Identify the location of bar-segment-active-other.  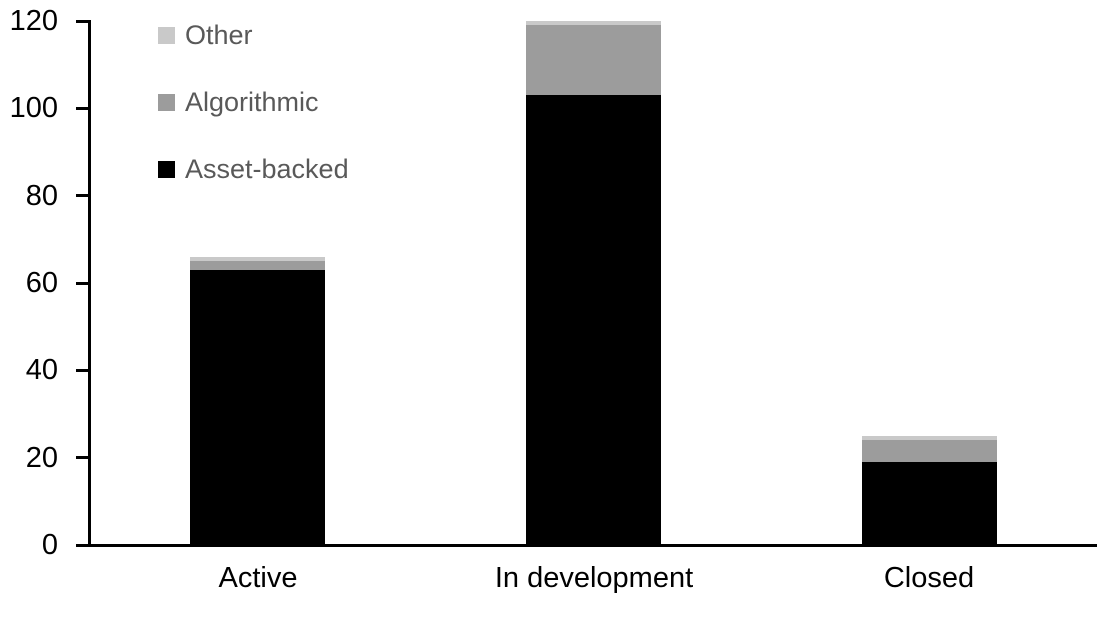
(258, 259).